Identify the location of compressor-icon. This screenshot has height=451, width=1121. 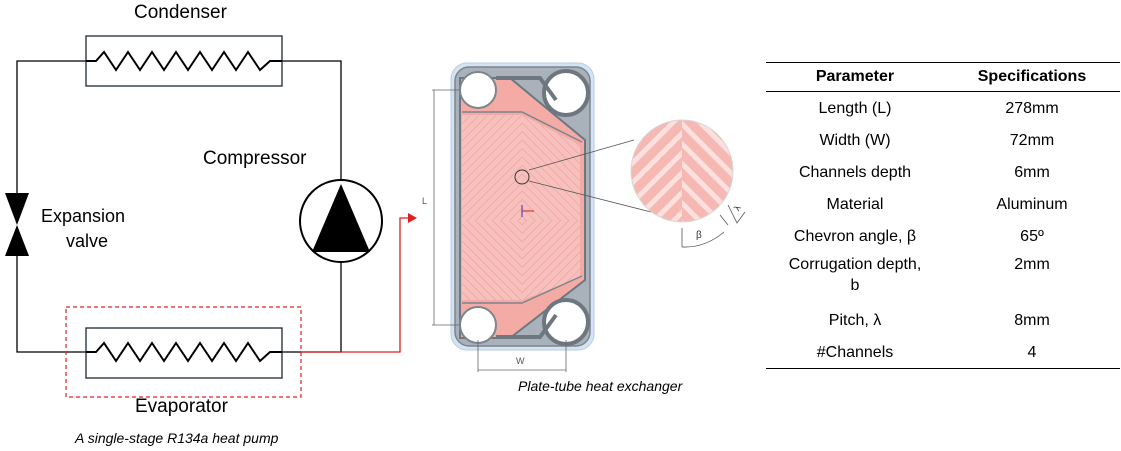
(341, 221).